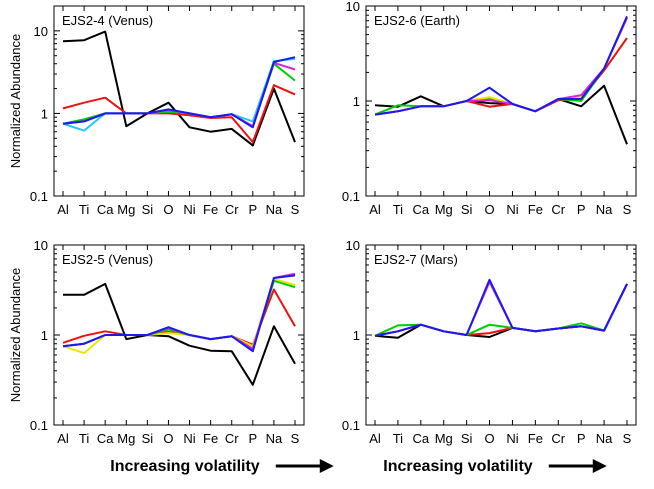 This screenshot has width=654, height=489. I want to click on chart-title: EJS2-4 (Venus), so click(107, 20).